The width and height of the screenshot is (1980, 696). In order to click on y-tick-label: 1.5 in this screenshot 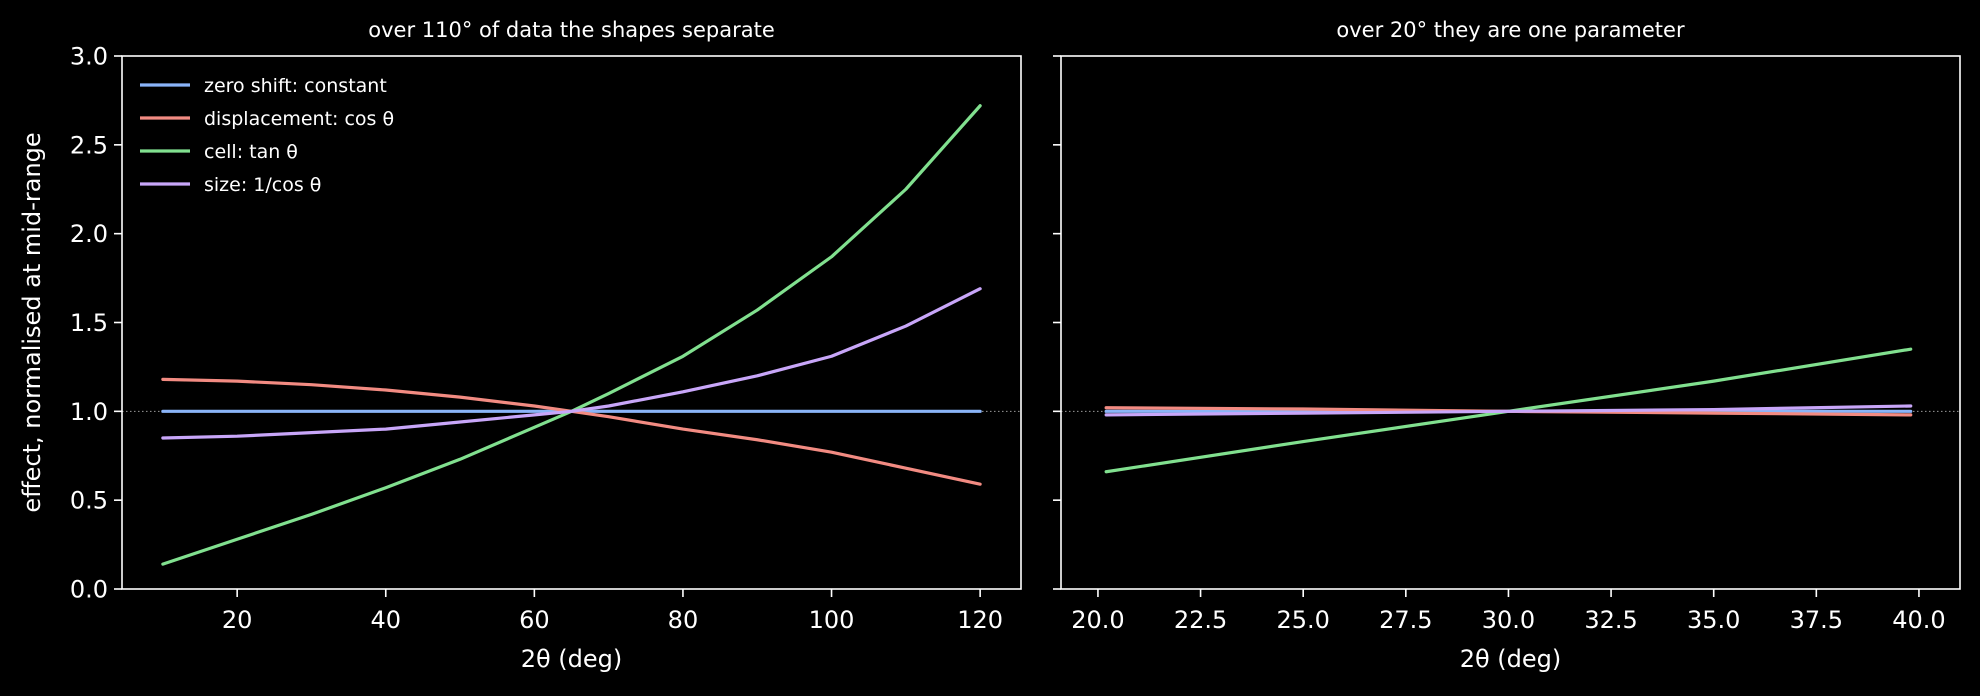, I will do `click(89, 323)`.